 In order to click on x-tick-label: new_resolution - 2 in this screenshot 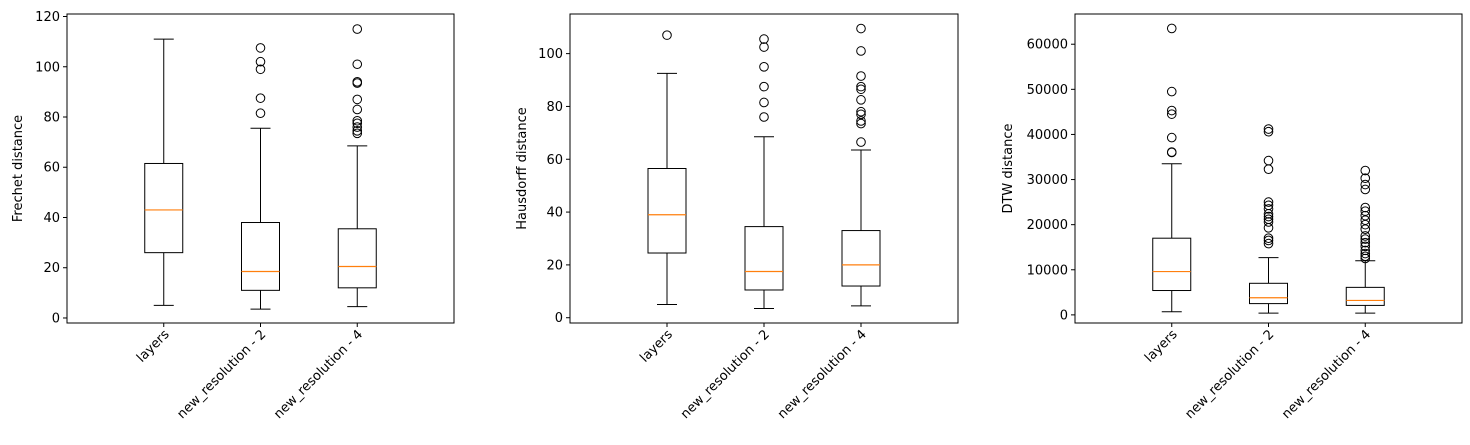, I will do `click(725, 374)`.